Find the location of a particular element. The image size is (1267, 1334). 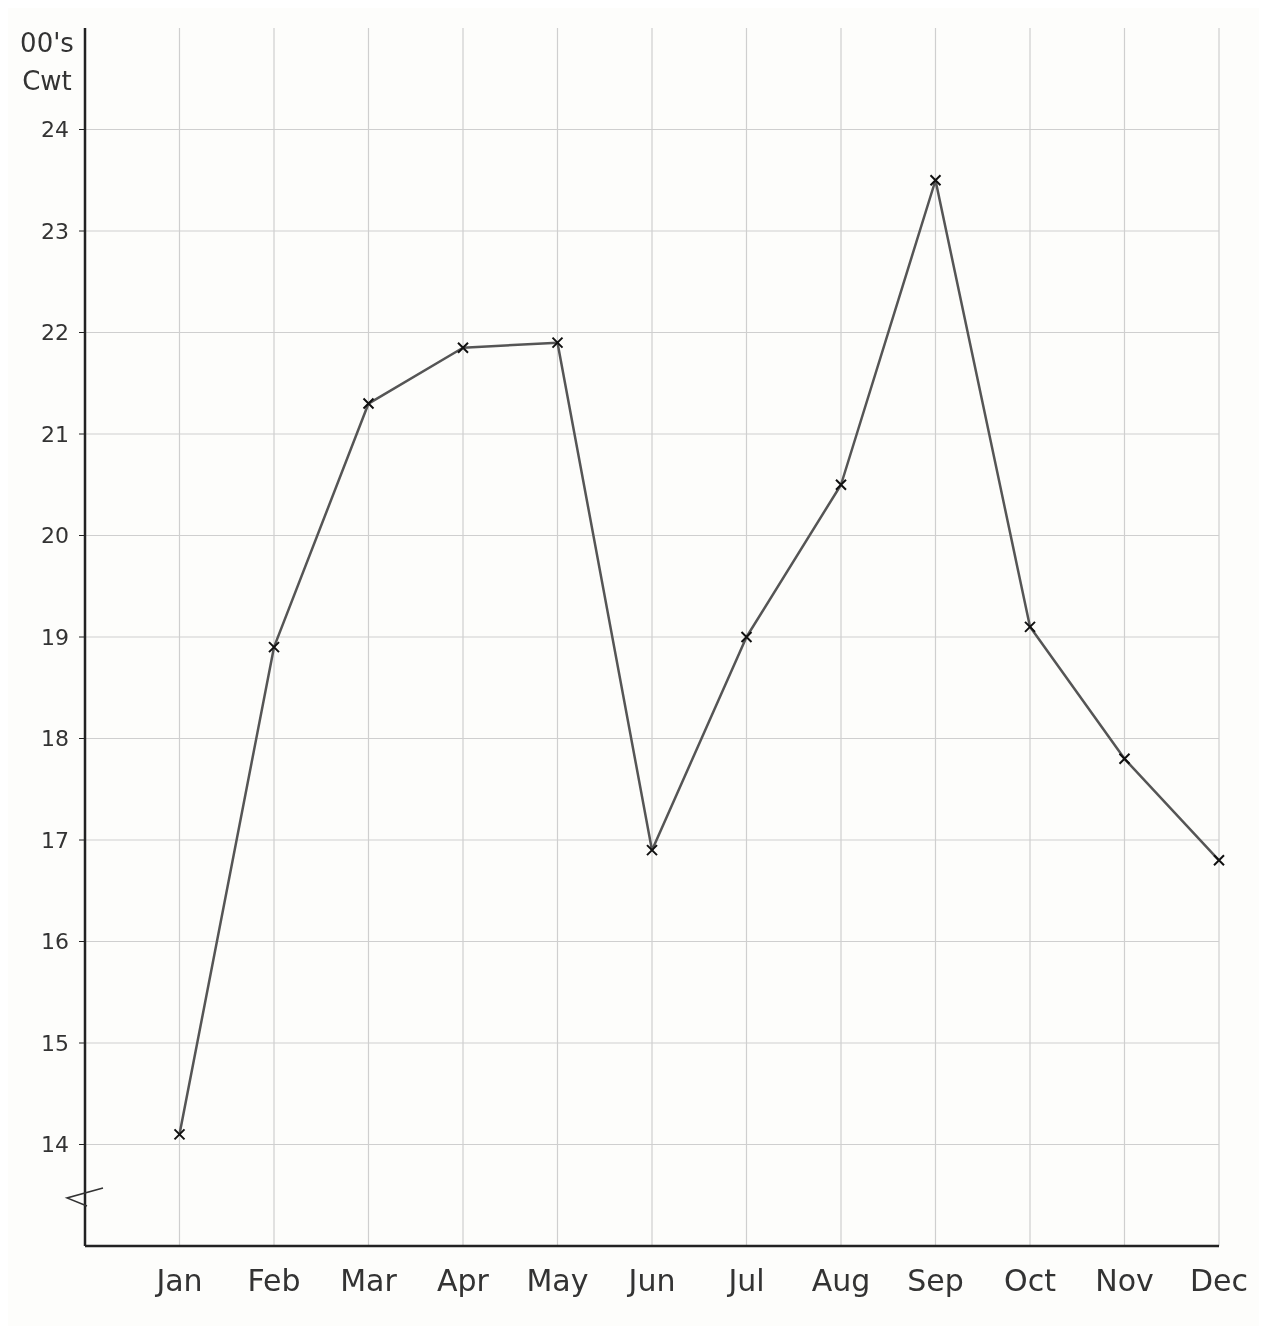

y-tick-label: 18 is located at coordinates (55, 739).